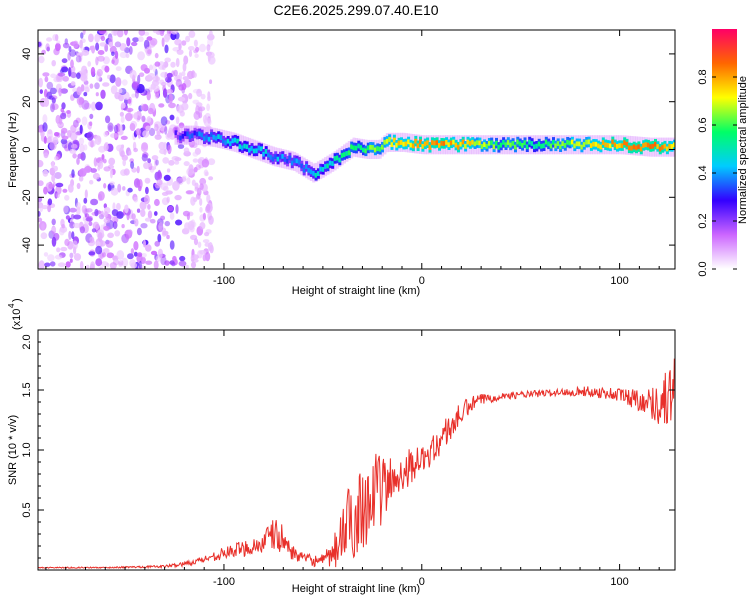 This screenshot has width=750, height=600. What do you see at coordinates (27, 449) in the screenshot?
I see `snr-ytick-label: 1.0` at bounding box center [27, 449].